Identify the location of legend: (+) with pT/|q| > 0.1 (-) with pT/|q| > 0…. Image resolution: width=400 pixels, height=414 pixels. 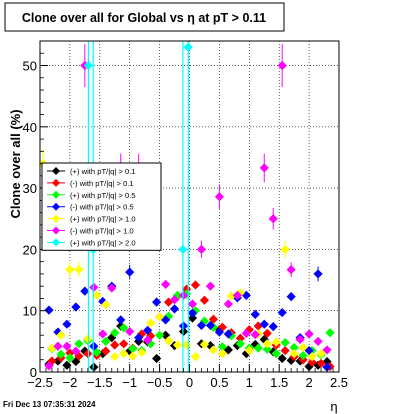
(101, 206).